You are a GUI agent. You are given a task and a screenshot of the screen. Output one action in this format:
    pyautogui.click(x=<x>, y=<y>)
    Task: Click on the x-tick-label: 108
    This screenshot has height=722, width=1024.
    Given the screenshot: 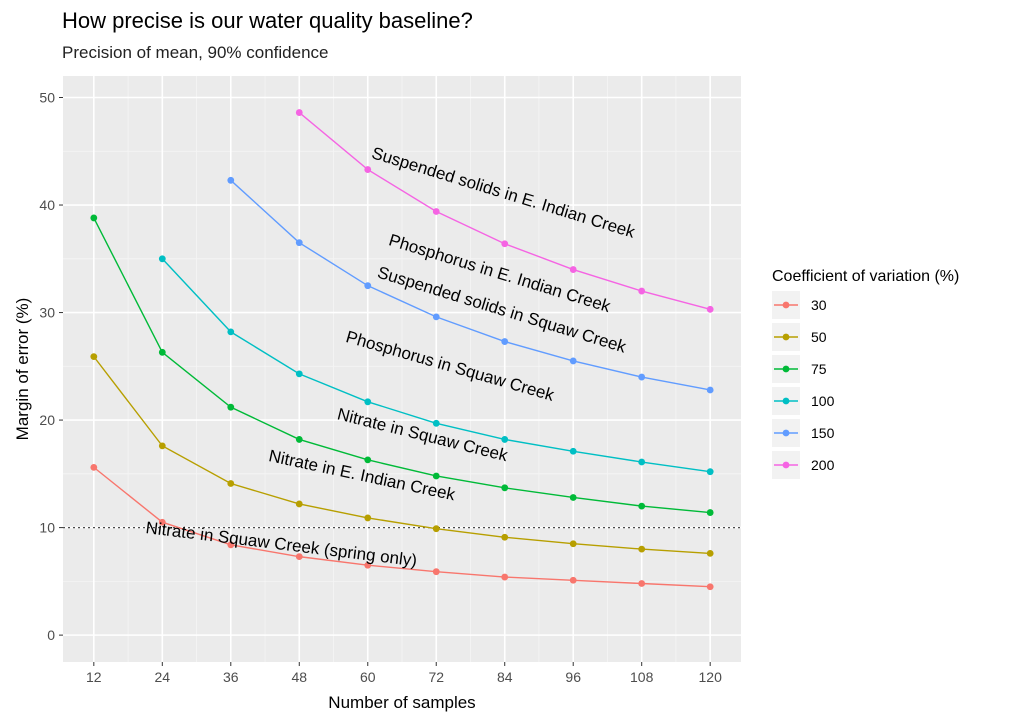 What is the action you would take?
    pyautogui.click(x=642, y=677)
    